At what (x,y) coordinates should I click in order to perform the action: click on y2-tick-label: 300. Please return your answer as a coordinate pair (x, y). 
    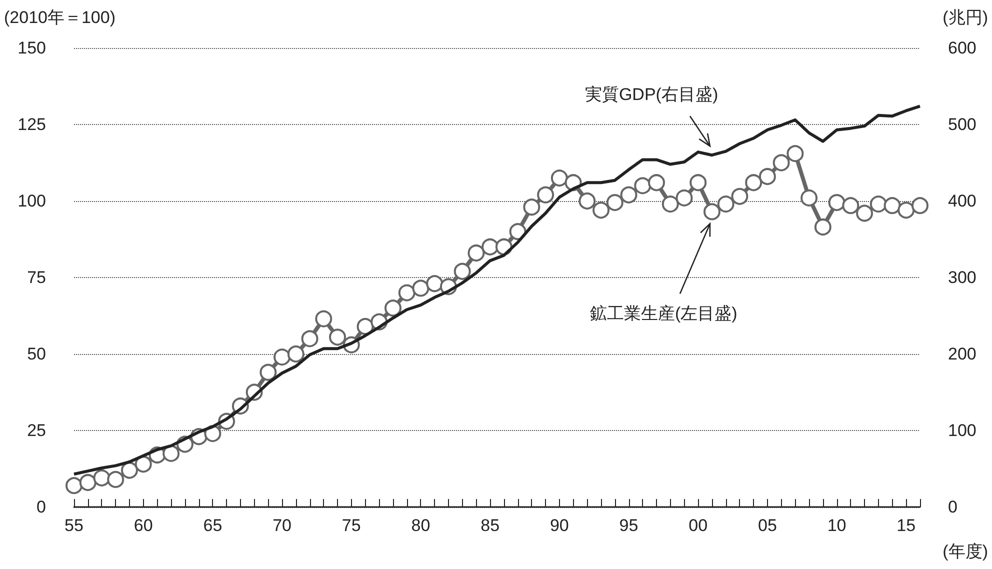
    Looking at the image, I should click on (962, 277).